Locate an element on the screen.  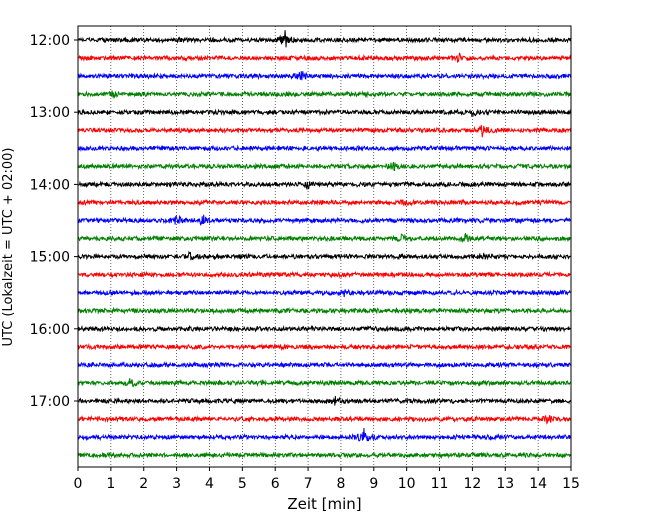
x-tick-label: 4 is located at coordinates (209, 484).